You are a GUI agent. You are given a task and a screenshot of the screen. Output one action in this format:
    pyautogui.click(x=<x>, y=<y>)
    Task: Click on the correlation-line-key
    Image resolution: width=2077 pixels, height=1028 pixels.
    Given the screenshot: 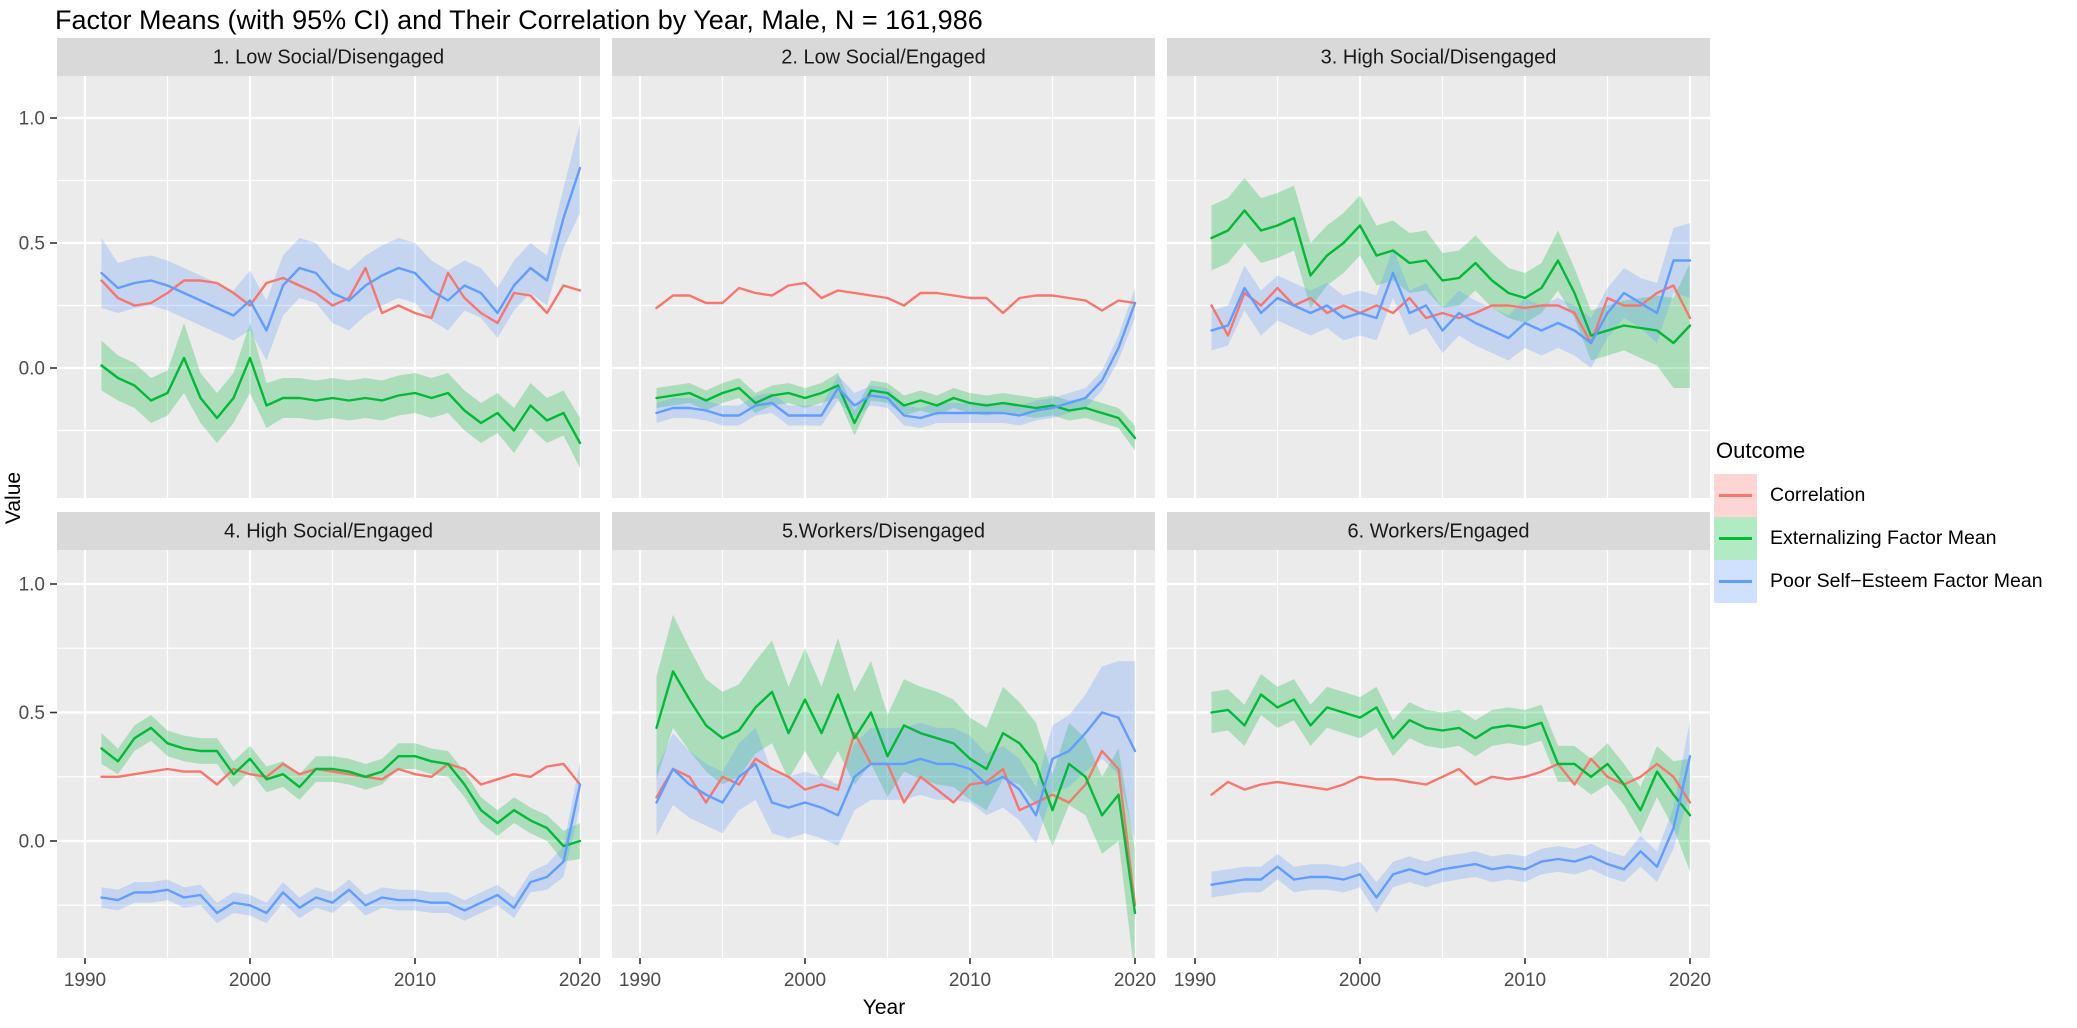 What is the action you would take?
    pyautogui.click(x=1735, y=495)
    